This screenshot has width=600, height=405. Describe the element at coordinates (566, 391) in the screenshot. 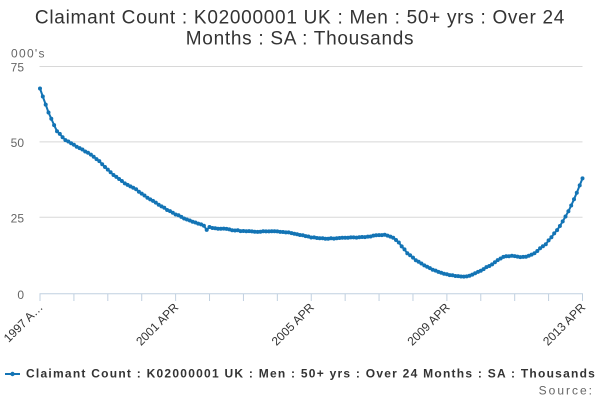

I see `svg-text: Source:` at that location.